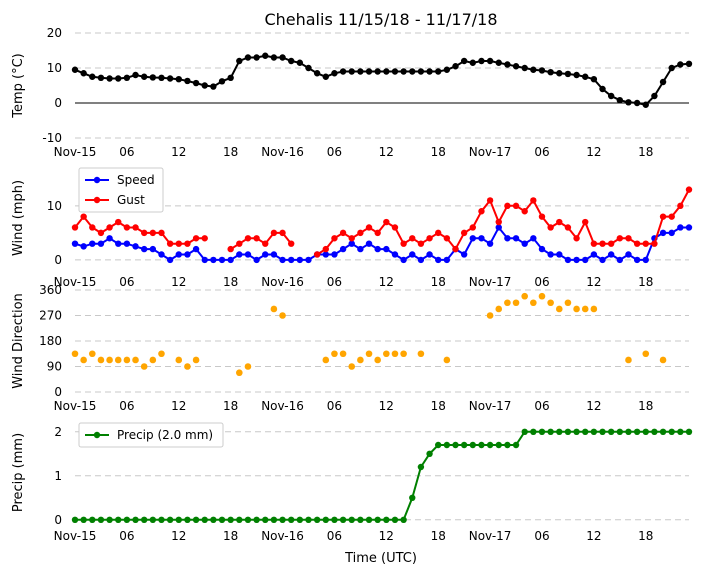 The width and height of the screenshot is (704, 573). I want to click on legend-label-wind: Speed, so click(136, 180).